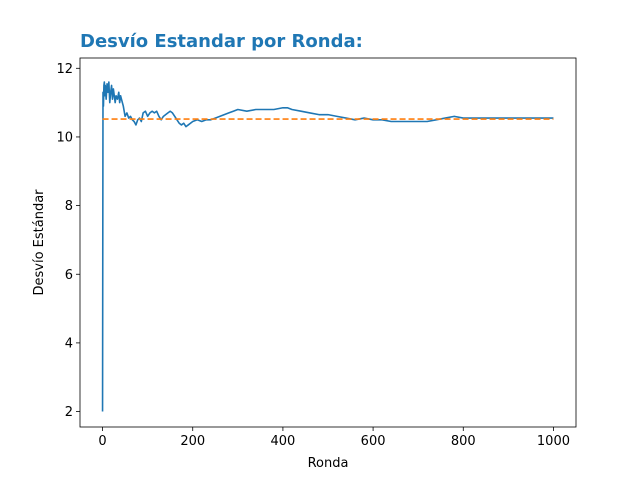 The height and width of the screenshot is (480, 640). I want to click on y-tick-label: 12, so click(64, 69).